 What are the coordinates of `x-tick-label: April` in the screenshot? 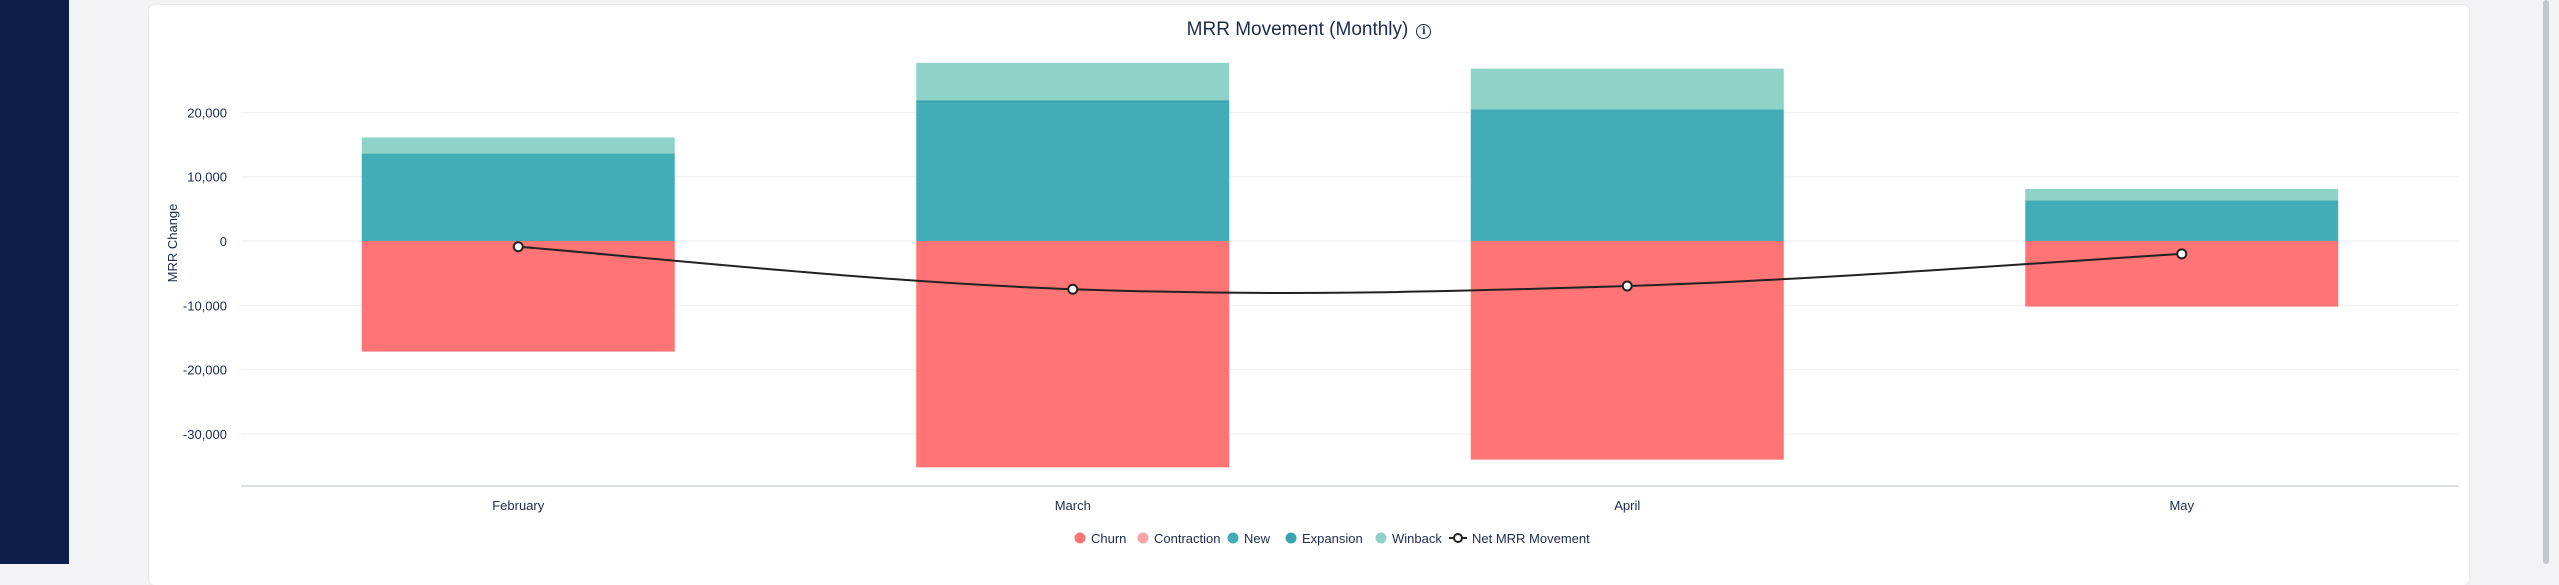 It's located at (1627, 505).